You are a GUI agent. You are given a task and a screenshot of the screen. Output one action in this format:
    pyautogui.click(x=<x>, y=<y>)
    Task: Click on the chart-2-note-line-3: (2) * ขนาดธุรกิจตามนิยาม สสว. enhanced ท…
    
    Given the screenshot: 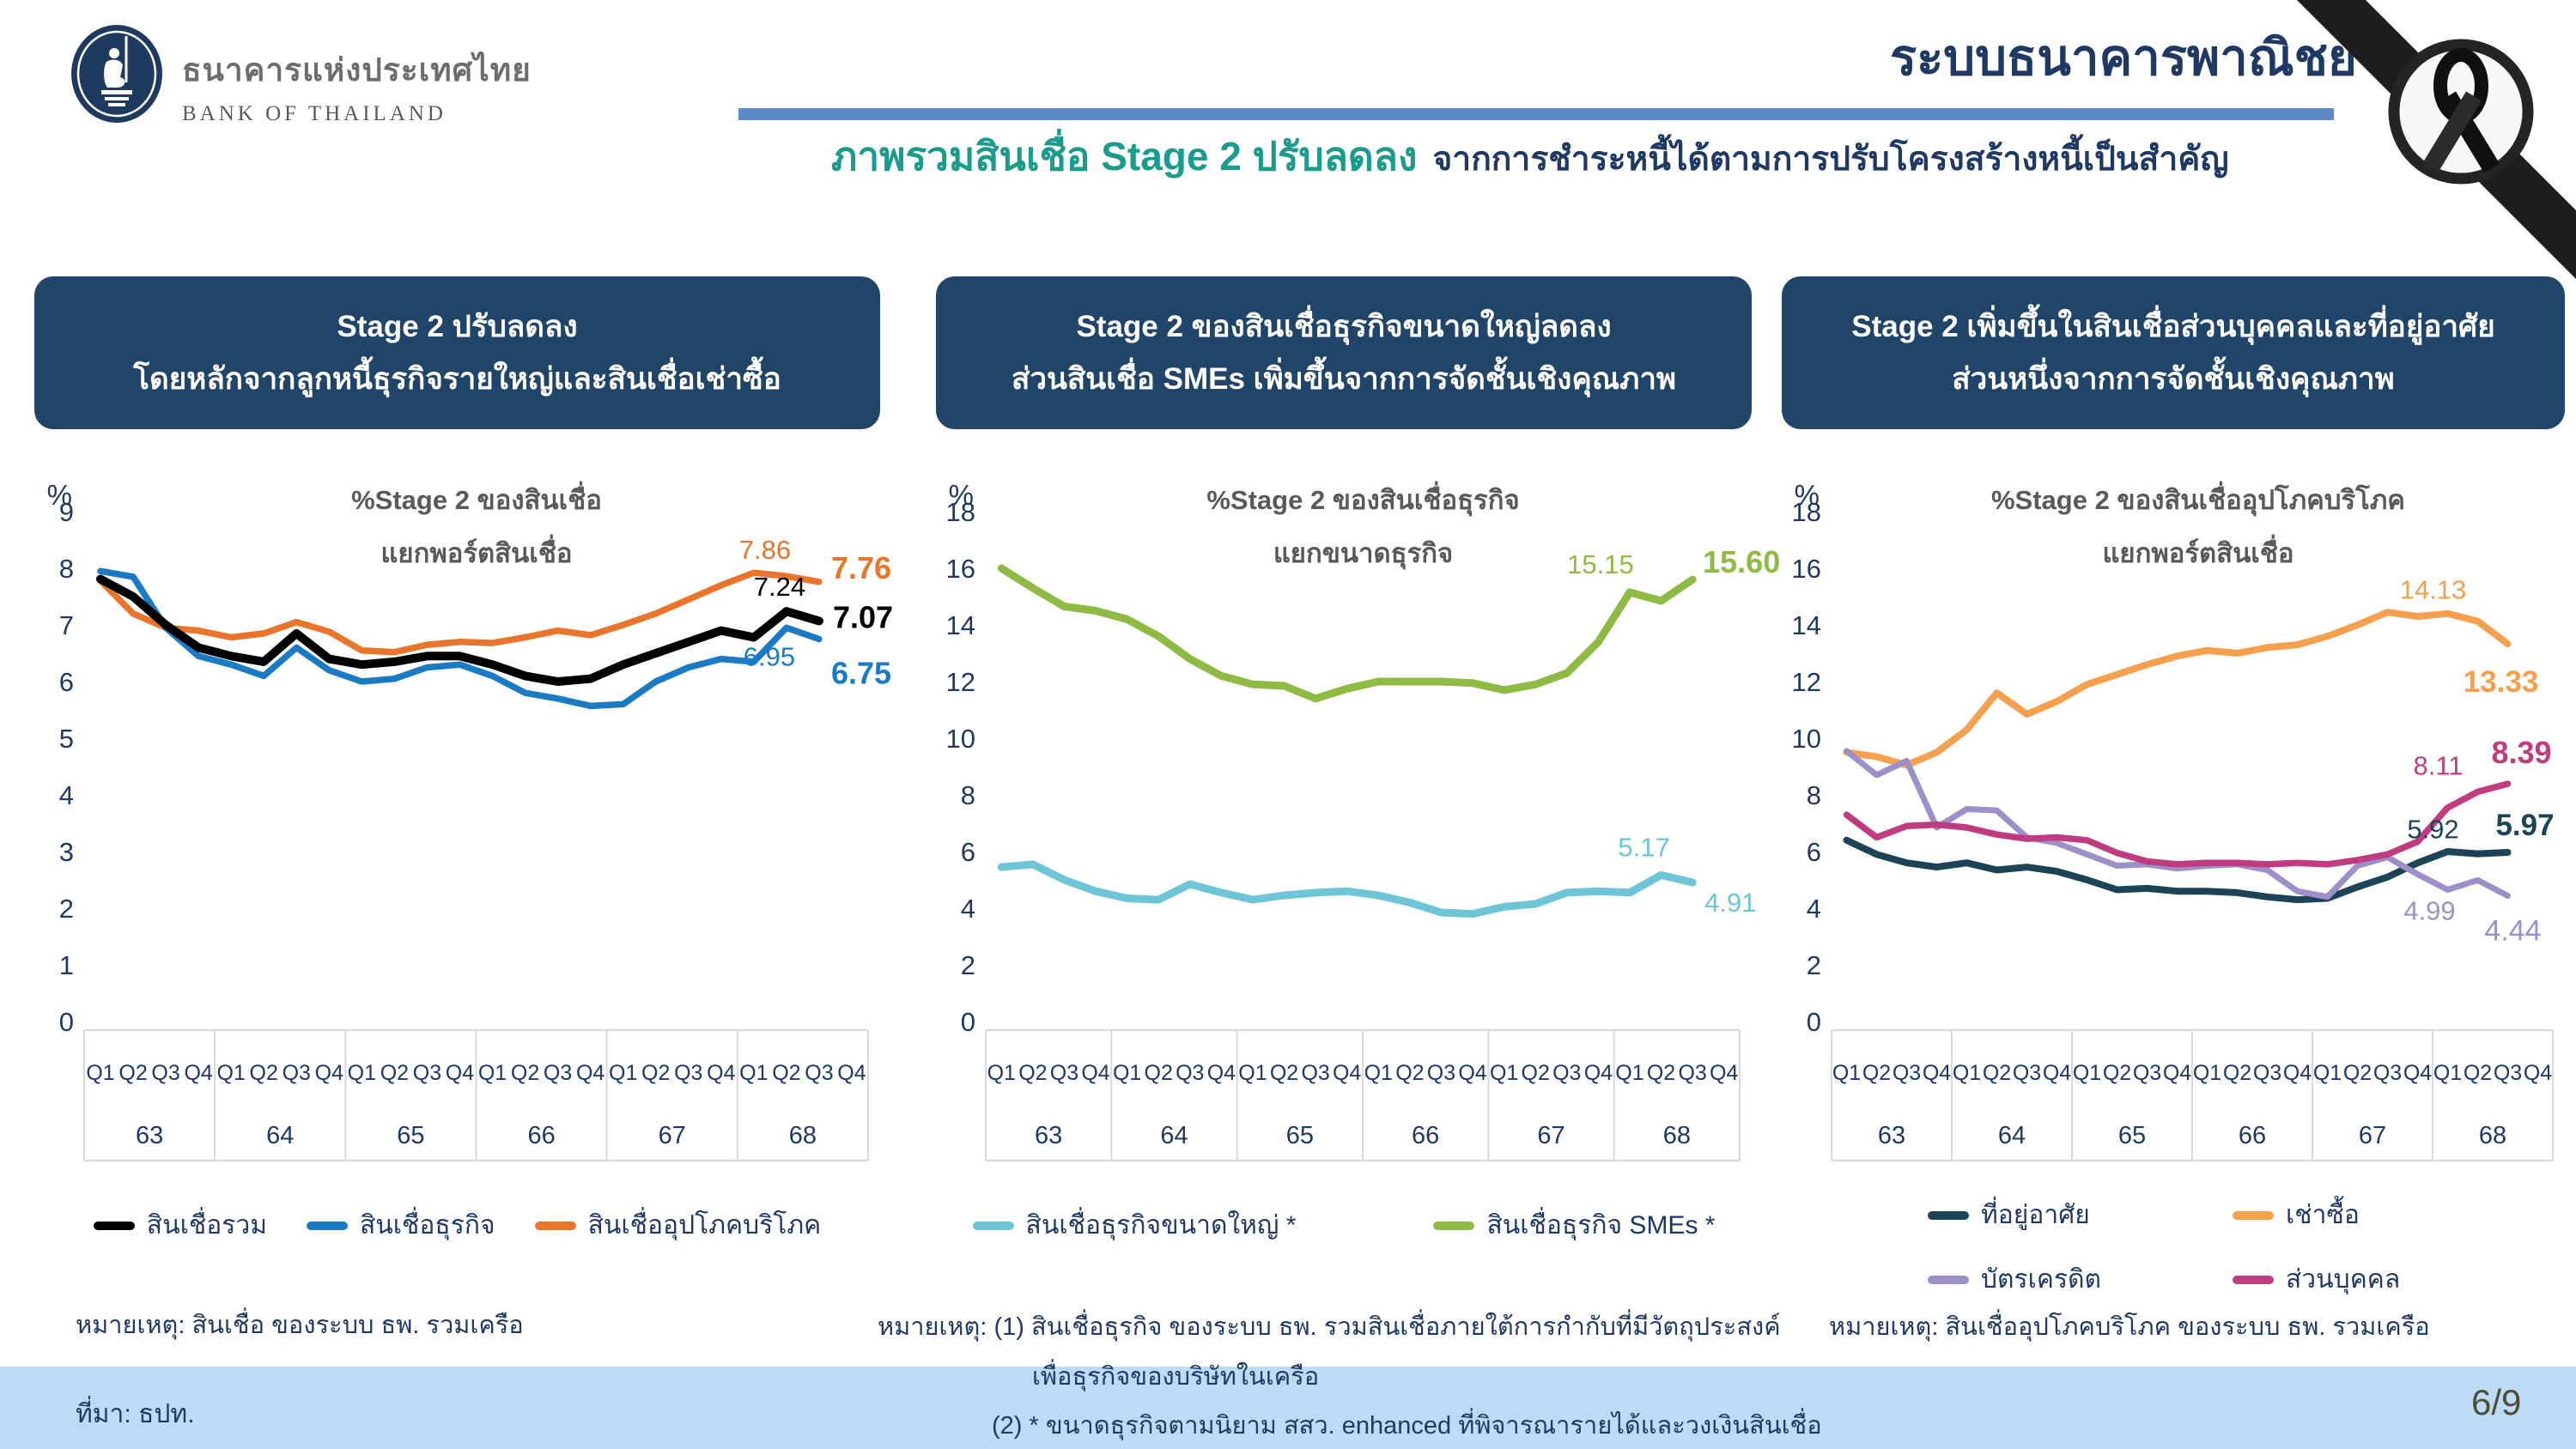 What is the action you would take?
    pyautogui.click(x=1407, y=1426)
    